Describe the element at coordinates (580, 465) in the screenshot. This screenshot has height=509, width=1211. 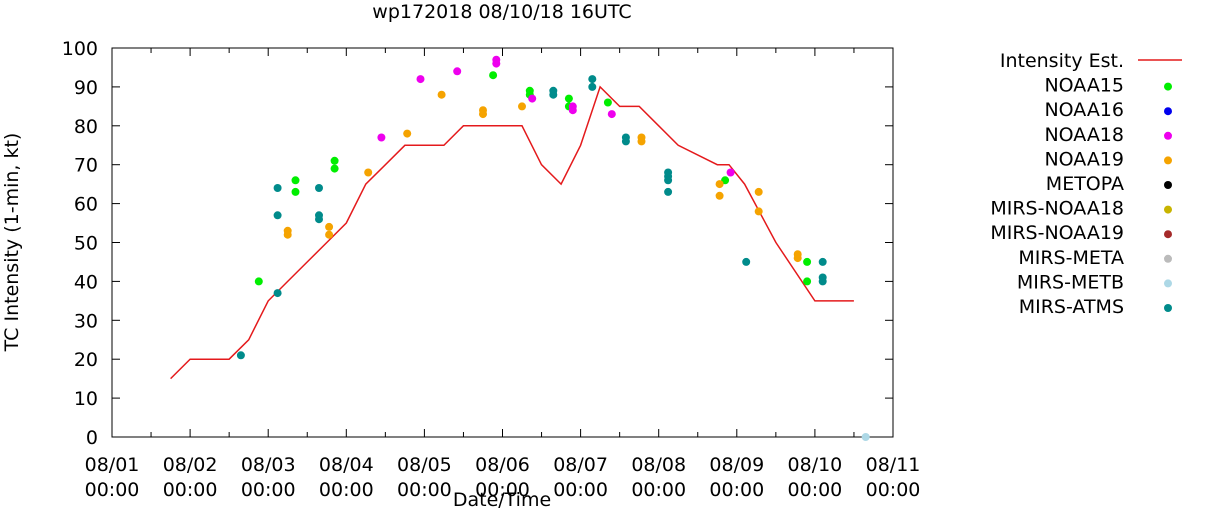
I see `x-tick-label-date: 08/07` at that location.